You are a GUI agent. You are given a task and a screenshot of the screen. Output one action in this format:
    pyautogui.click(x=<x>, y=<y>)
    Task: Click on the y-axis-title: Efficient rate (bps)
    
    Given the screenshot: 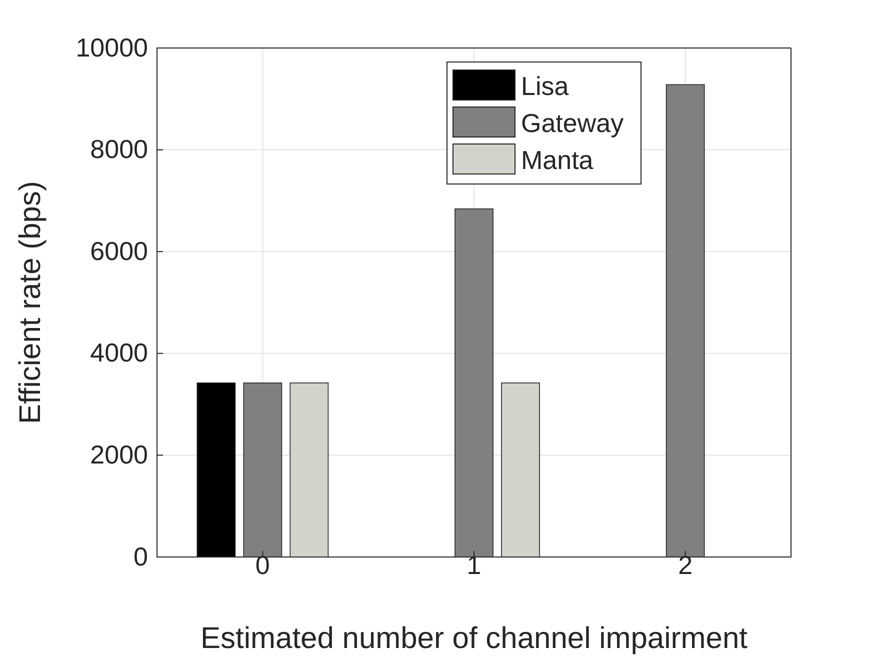 What is the action you would take?
    pyautogui.click(x=30, y=302)
    